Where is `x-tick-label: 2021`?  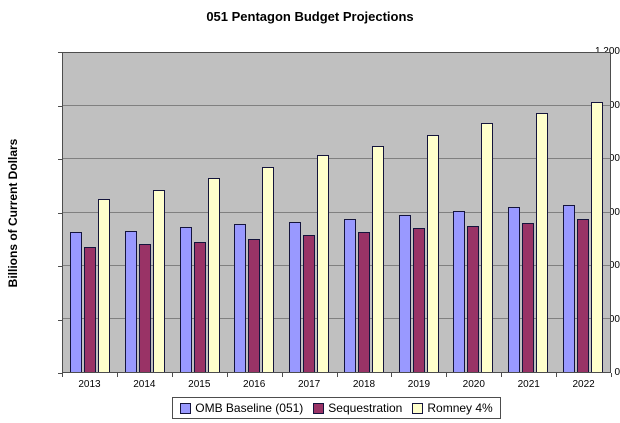
x-tick-label: 2021 is located at coordinates (528, 384).